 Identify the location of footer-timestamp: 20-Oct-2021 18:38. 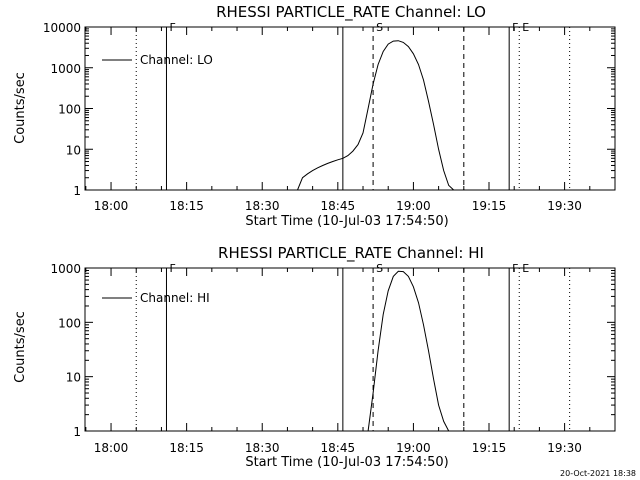
(598, 473).